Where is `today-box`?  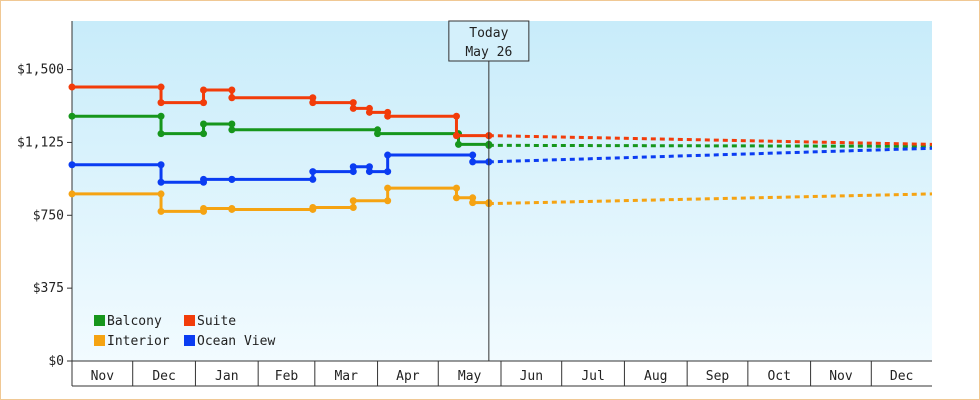 today-box is located at coordinates (489, 41).